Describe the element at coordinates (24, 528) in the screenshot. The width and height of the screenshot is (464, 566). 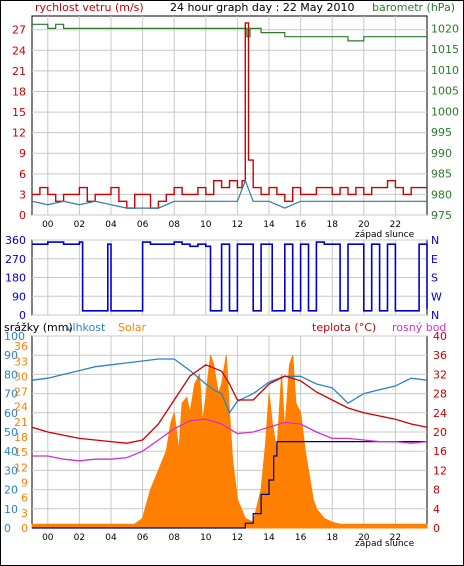
I see `humidity-tick-label: 0` at that location.